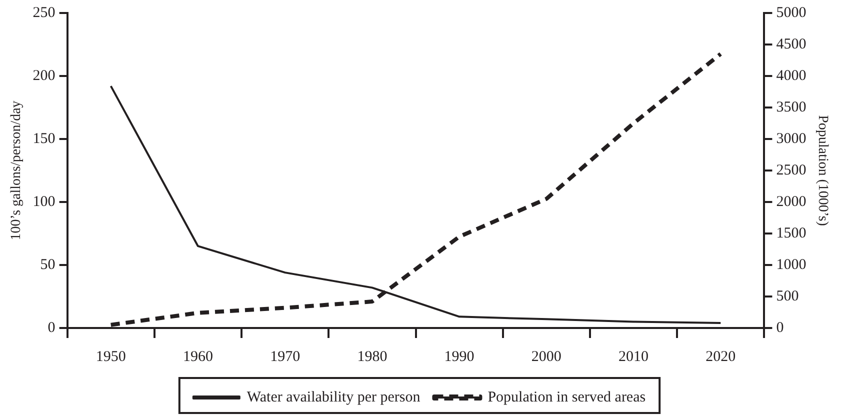 This screenshot has width=843, height=415. I want to click on y2-axis-title: Population (1000’s), so click(822, 170).